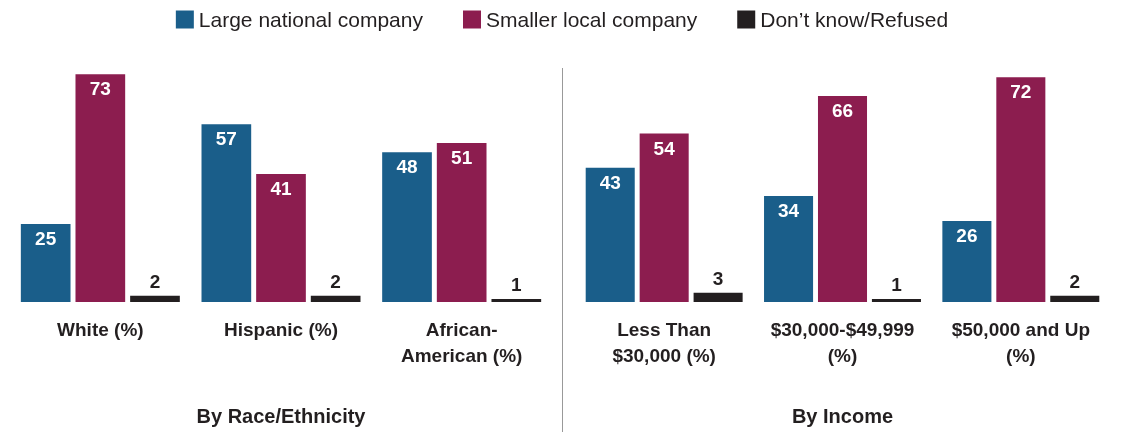 The height and width of the screenshot is (432, 1124). Describe the element at coordinates (311, 19) in the screenshot. I see `legend-label: Large national company` at that location.